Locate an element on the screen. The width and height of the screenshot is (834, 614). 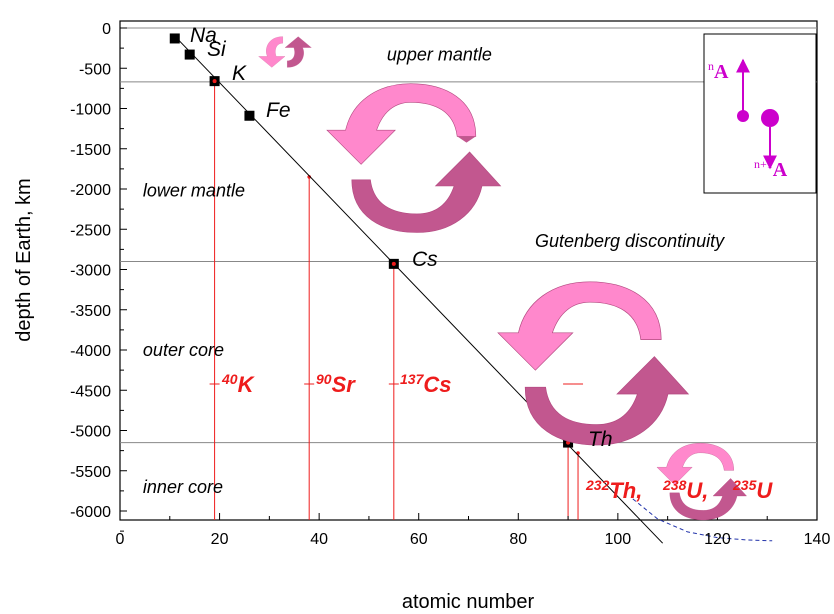
y-tick-label-0: 0 is located at coordinates (106, 29).